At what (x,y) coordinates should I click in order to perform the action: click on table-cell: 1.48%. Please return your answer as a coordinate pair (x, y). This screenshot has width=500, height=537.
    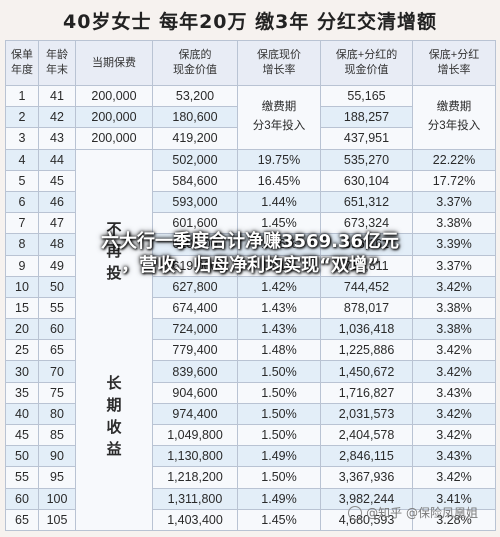
    Looking at the image, I should click on (279, 350).